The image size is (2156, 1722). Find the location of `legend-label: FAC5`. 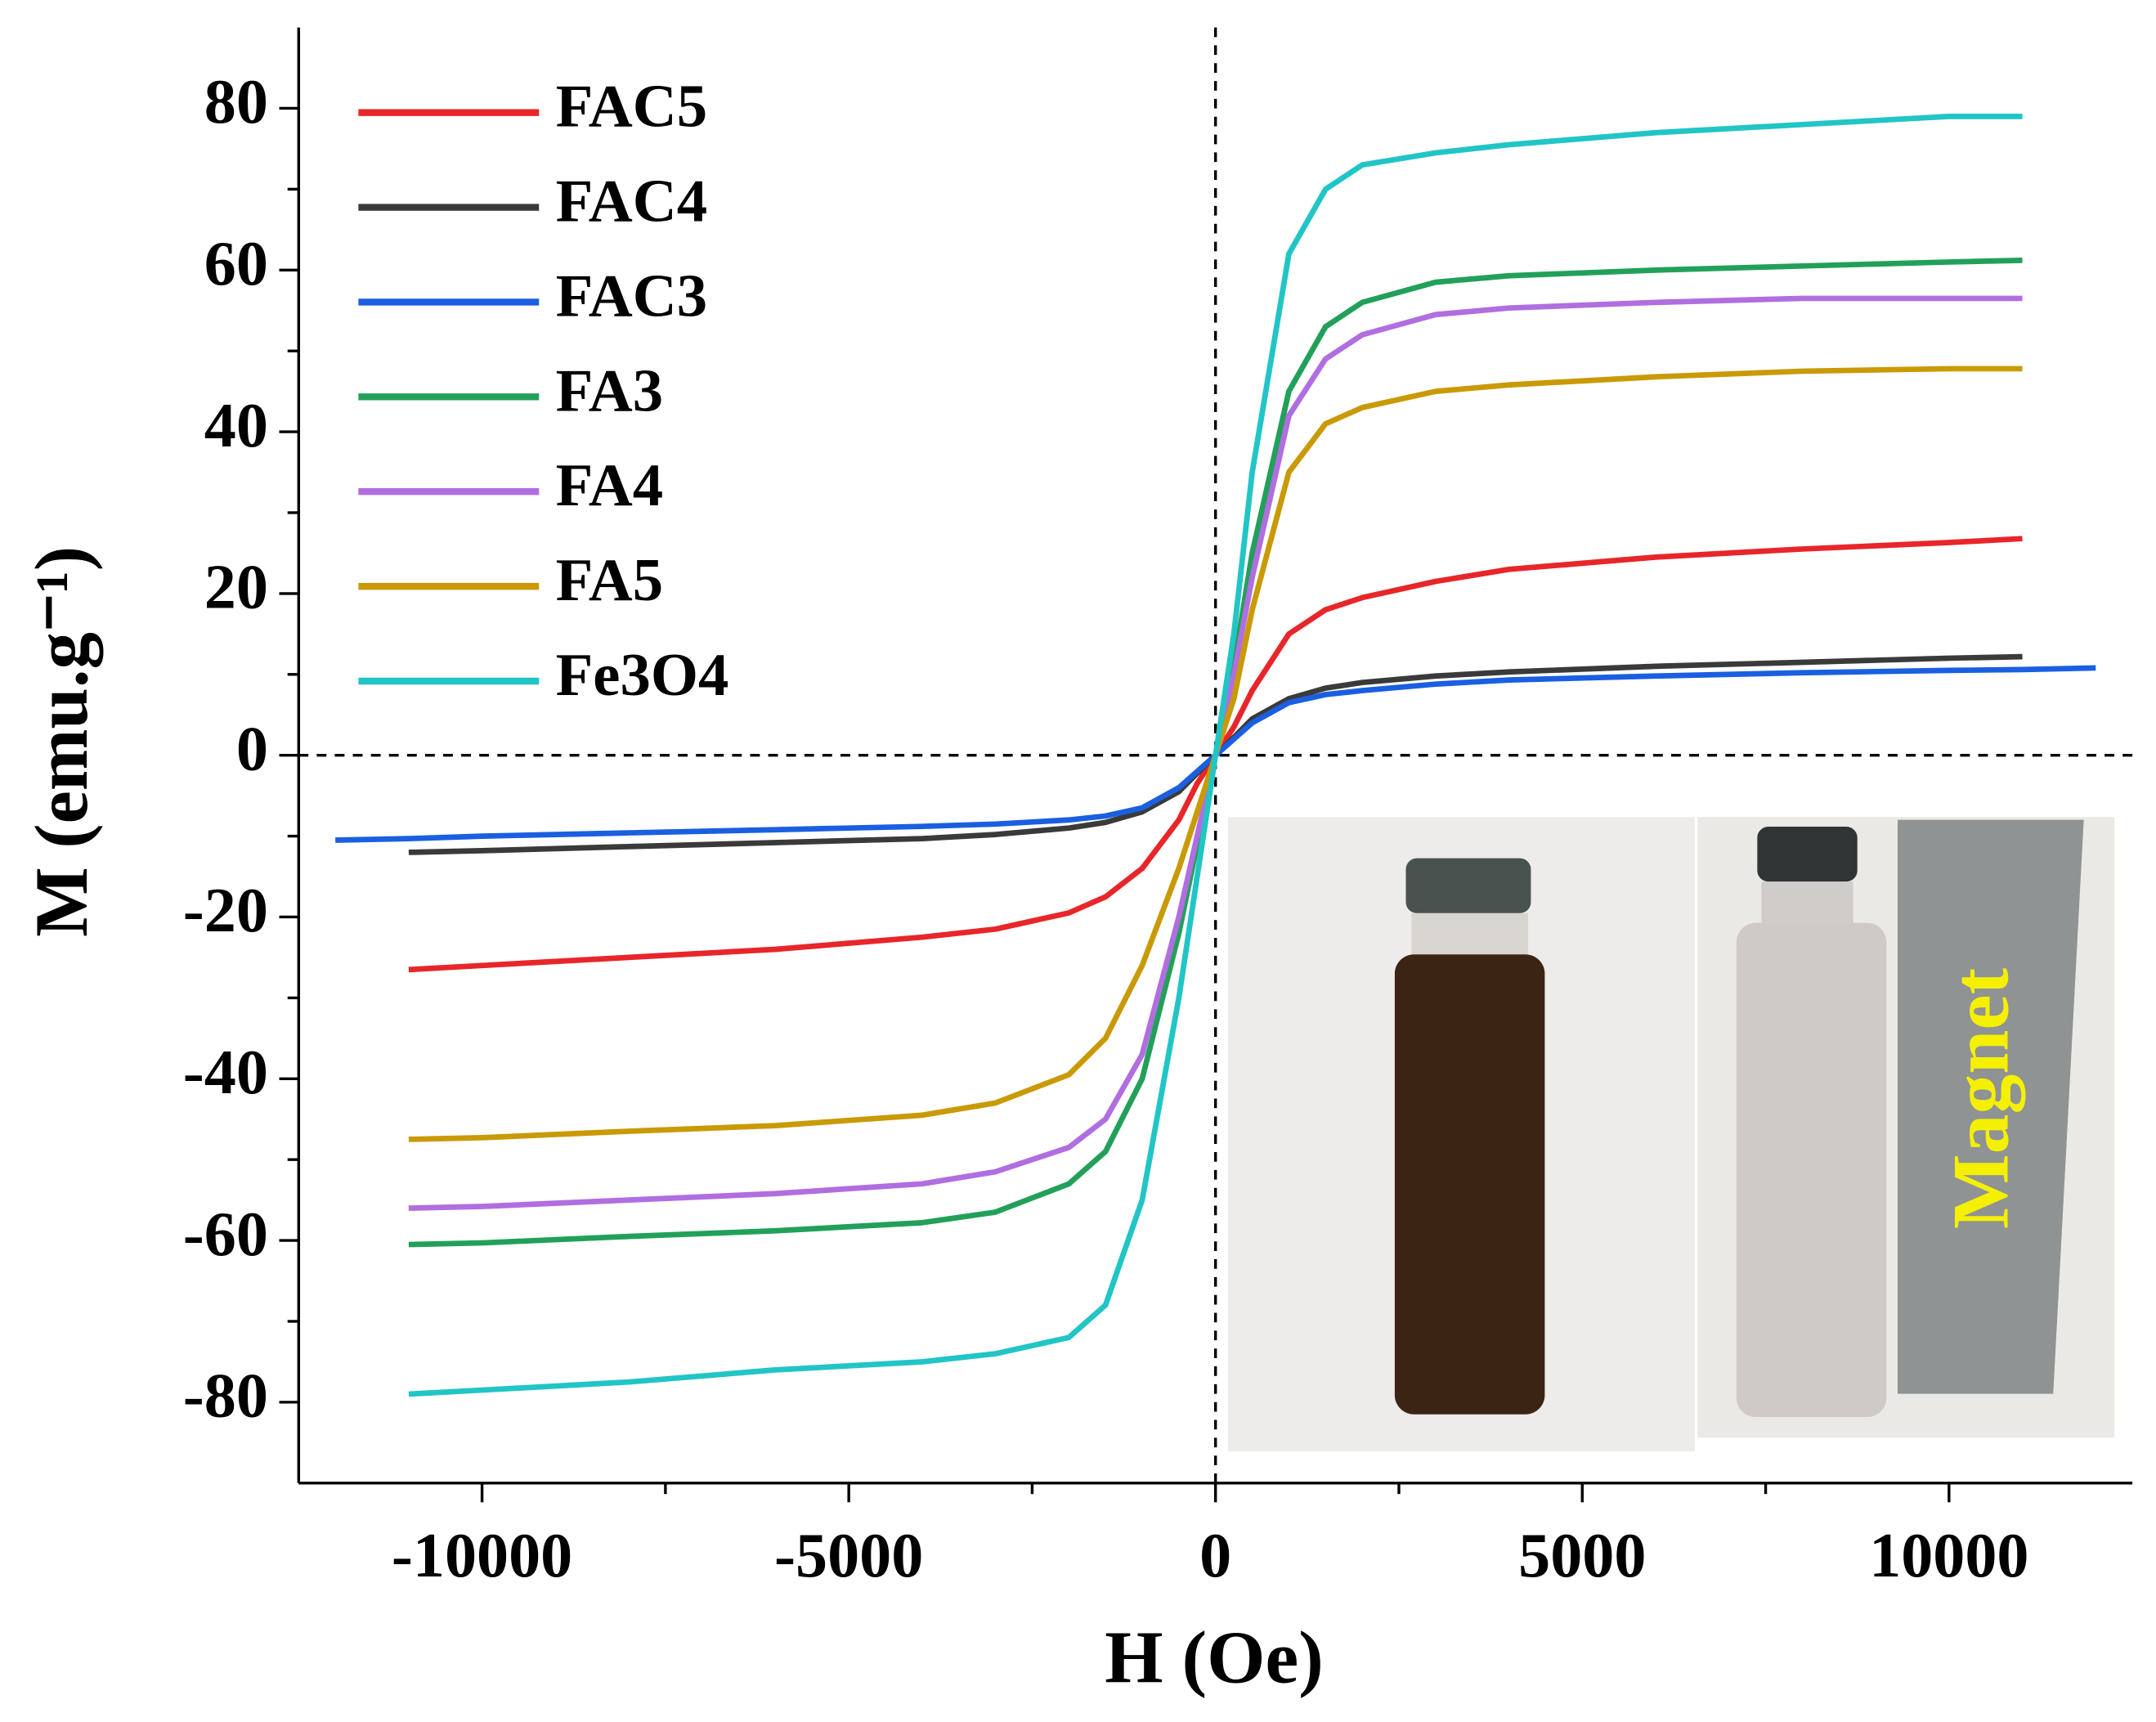

legend-label: FAC5 is located at coordinates (631, 107).